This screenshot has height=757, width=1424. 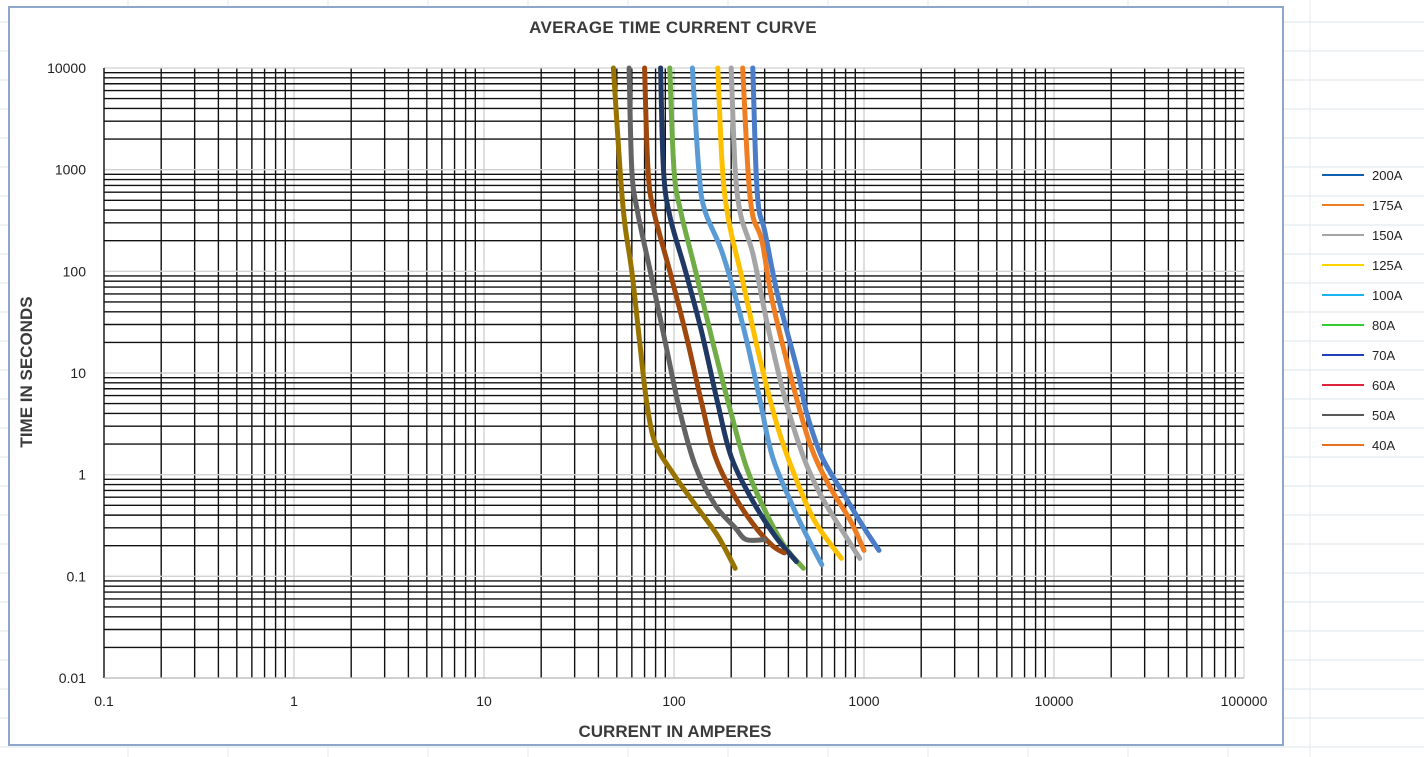 What do you see at coordinates (66, 68) in the screenshot?
I see `y-tick-label: 10000` at bounding box center [66, 68].